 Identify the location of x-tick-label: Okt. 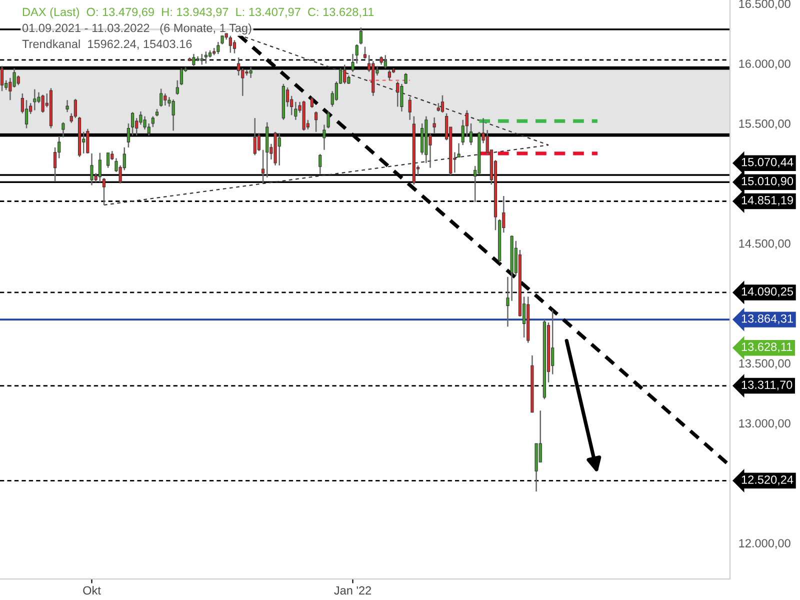
(92, 590).